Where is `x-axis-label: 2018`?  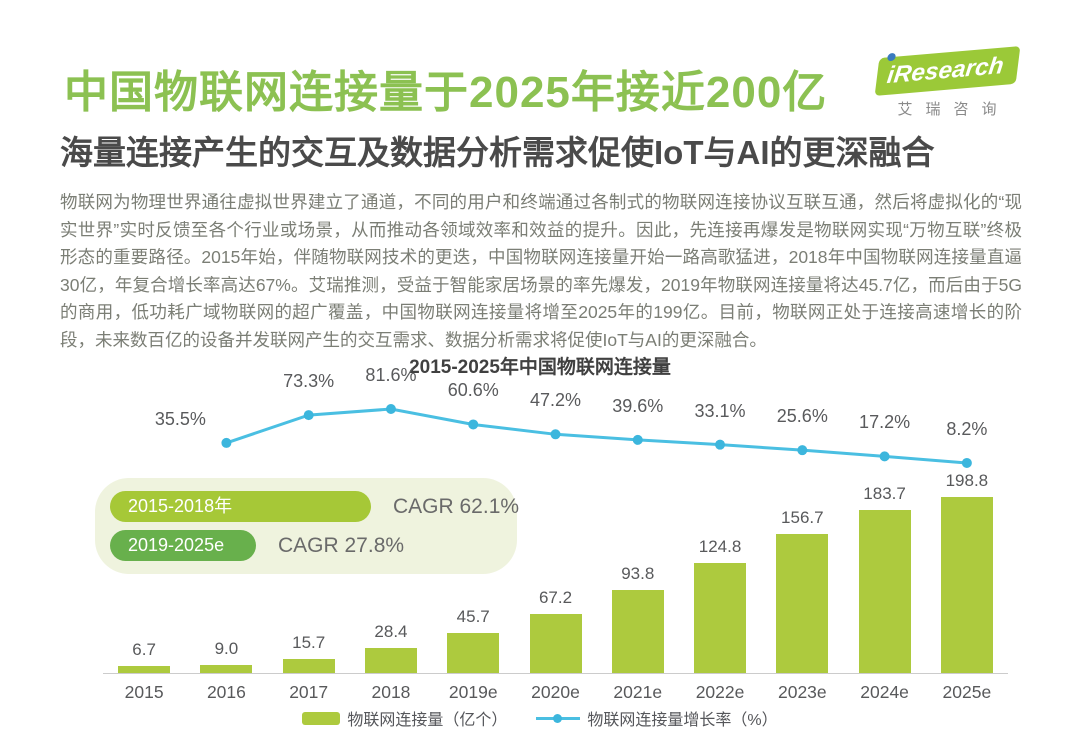 x-axis-label: 2018 is located at coordinates (391, 692).